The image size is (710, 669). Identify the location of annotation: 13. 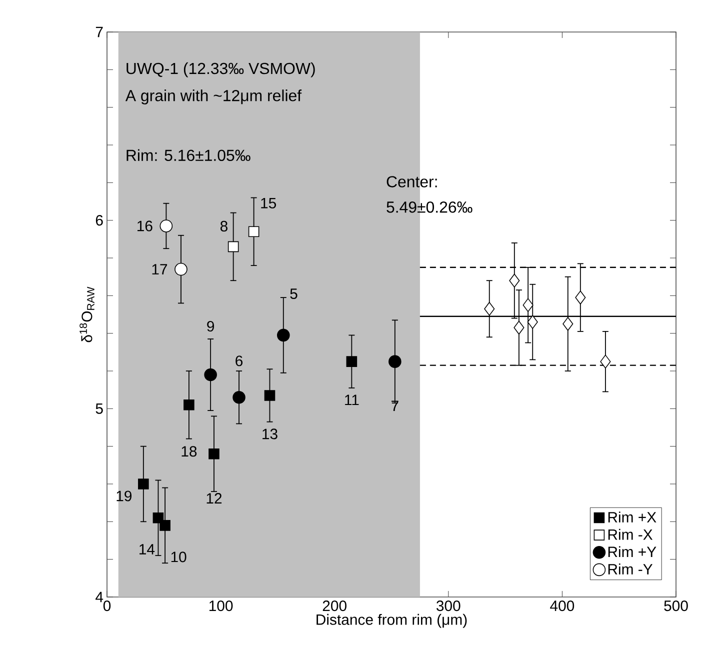
(270, 434).